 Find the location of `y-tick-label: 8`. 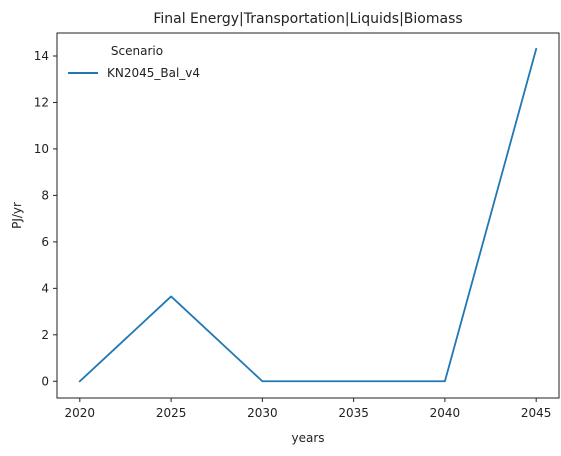

y-tick-label: 8 is located at coordinates (45, 195).